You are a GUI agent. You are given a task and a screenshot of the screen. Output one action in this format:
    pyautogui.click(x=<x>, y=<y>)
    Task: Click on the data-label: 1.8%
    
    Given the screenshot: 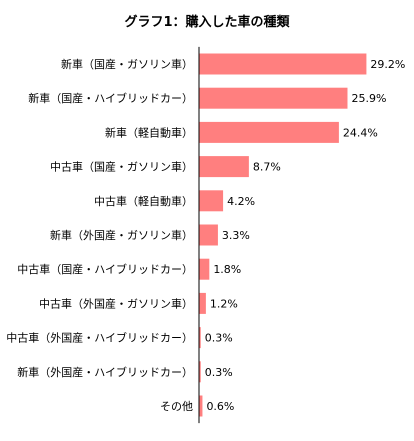 What is the action you would take?
    pyautogui.click(x=227, y=269)
    